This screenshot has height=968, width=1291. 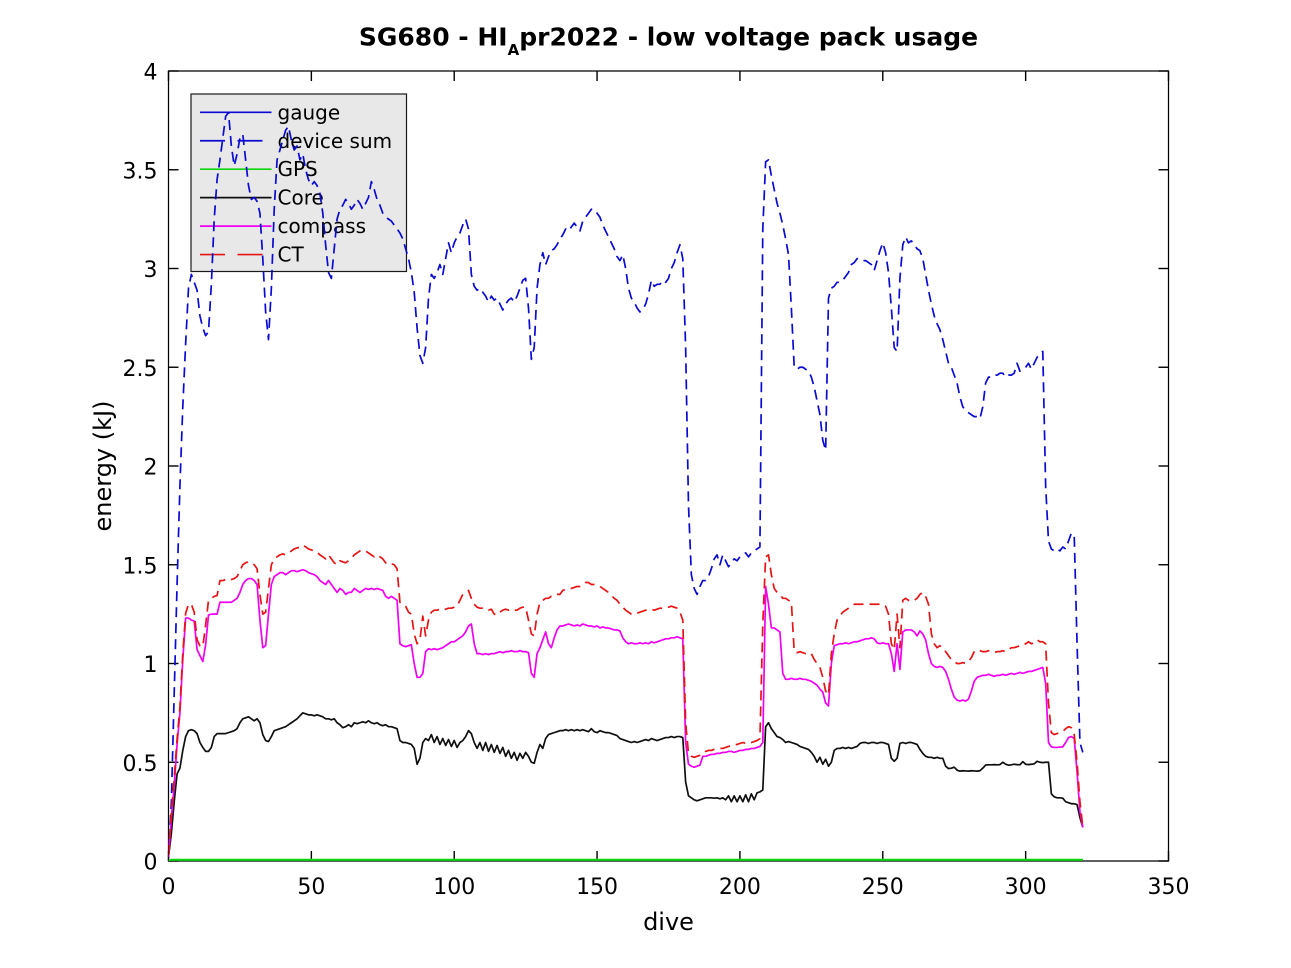 I want to click on legend-item-gps: GPS, so click(x=259, y=169).